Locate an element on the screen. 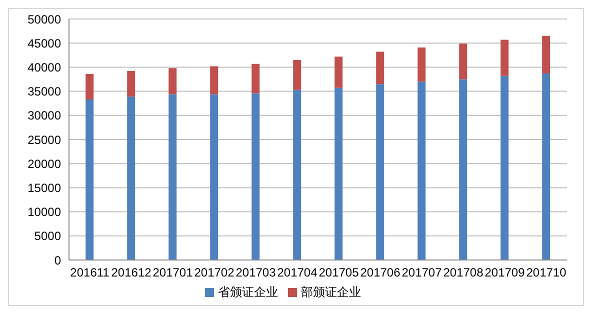  y-tick-label: 10000 is located at coordinates (45, 212).